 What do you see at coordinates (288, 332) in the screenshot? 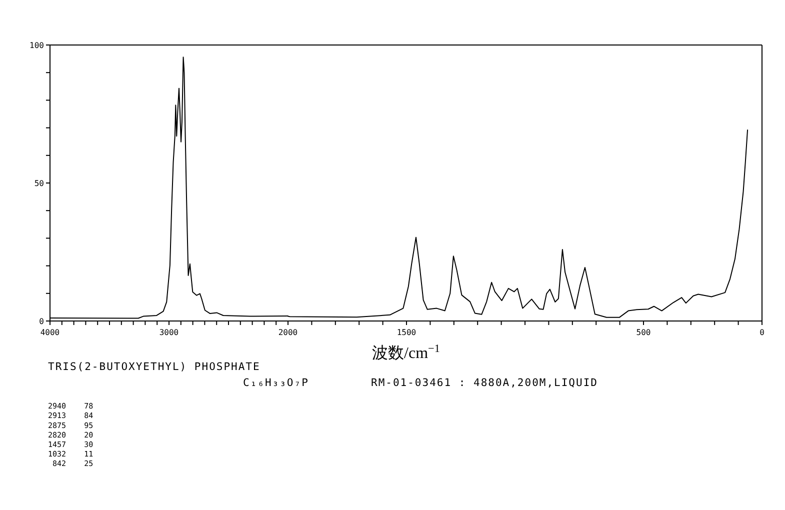
I see `x-tick-label: 2000` at bounding box center [288, 332].